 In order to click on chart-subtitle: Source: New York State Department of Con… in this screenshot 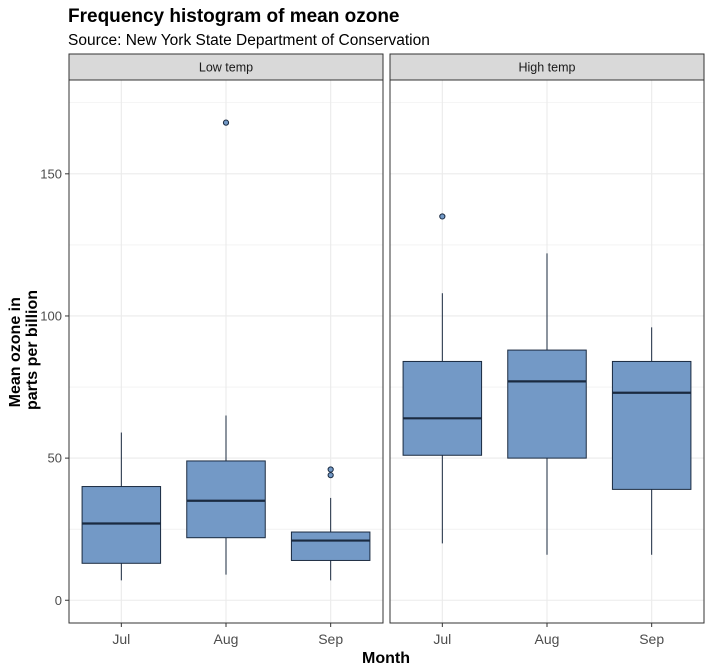, I will do `click(249, 40)`.